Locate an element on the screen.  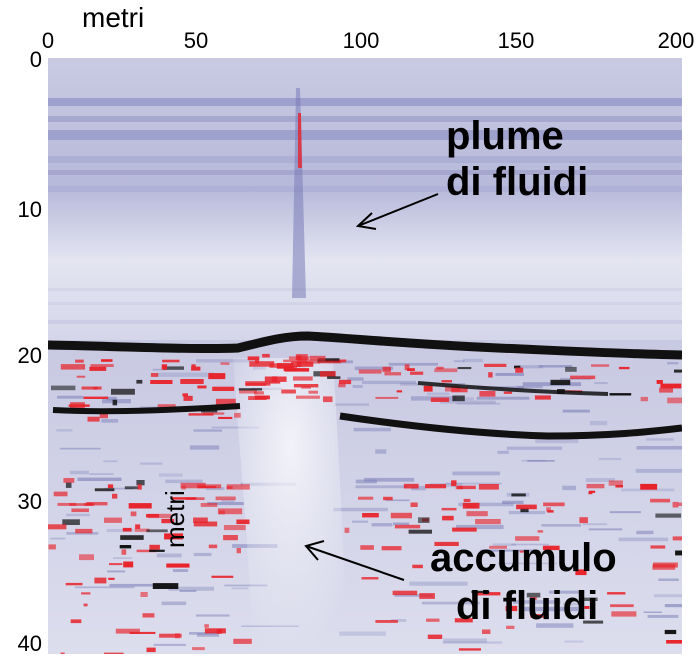
deep-reflector-right is located at coordinates (510, 426).